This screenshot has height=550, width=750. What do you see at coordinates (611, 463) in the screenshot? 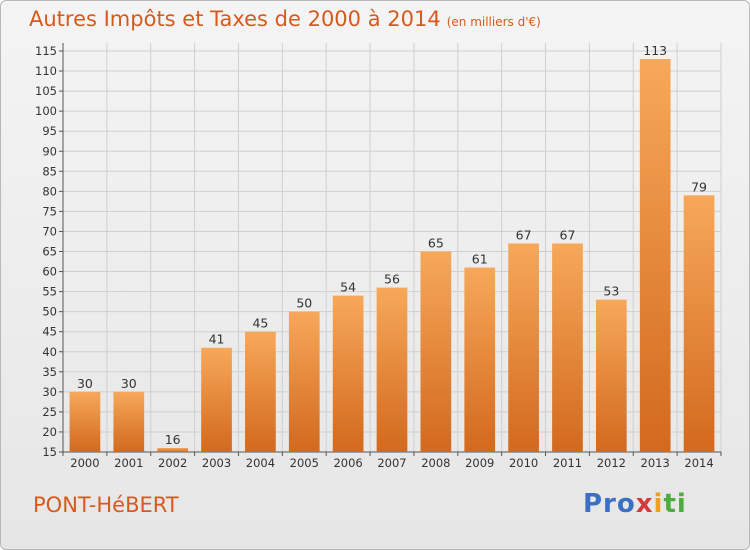
I see `x-tick-label-2012: 2012` at bounding box center [611, 463].